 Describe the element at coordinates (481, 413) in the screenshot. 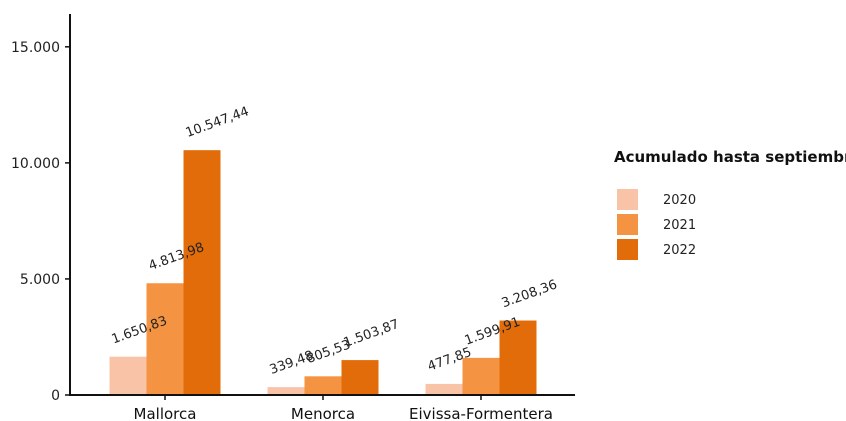

I see `x-tick-label: Eivissa-Formentera` at that location.